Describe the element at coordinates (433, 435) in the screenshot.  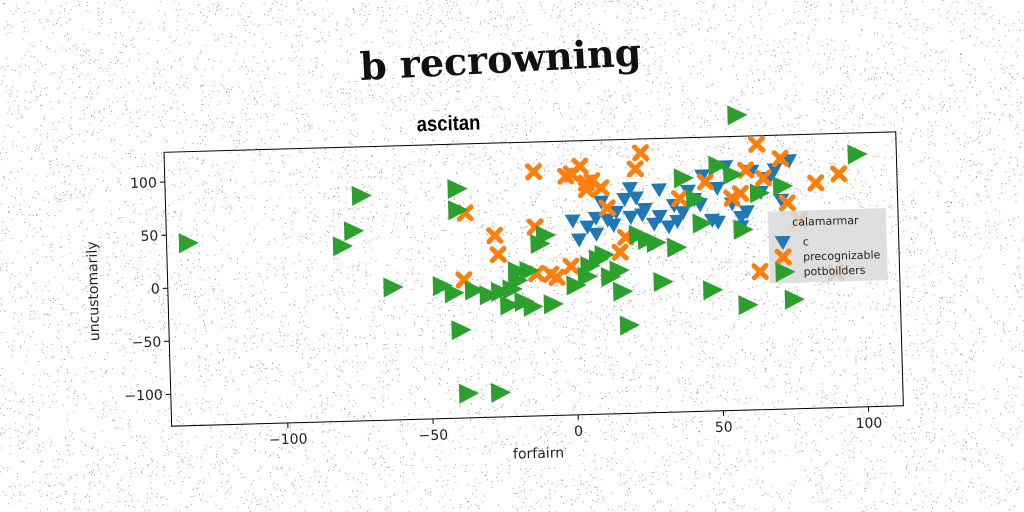
I see `x-tick-label: −50` at that location.